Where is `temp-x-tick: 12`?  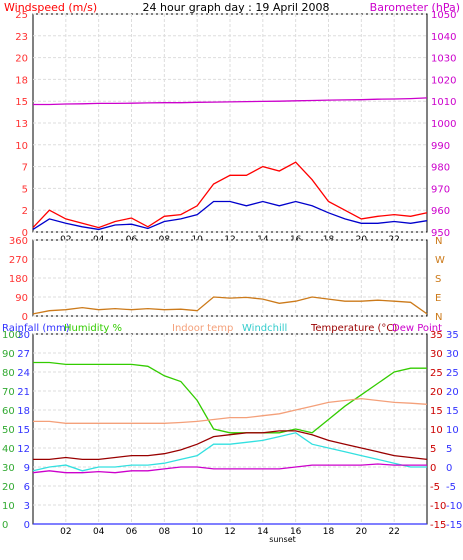 temp-x-tick: 12 is located at coordinates (229, 532).